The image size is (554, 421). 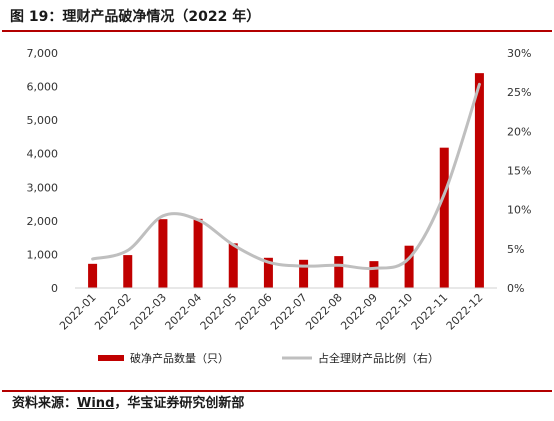 I want to click on y-right-tick-label: 20%, so click(x=519, y=131).